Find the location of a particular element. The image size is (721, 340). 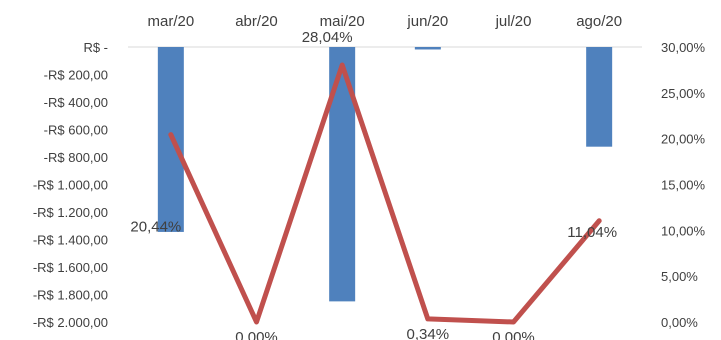

line-data-label: 0,34% is located at coordinates (428, 333).